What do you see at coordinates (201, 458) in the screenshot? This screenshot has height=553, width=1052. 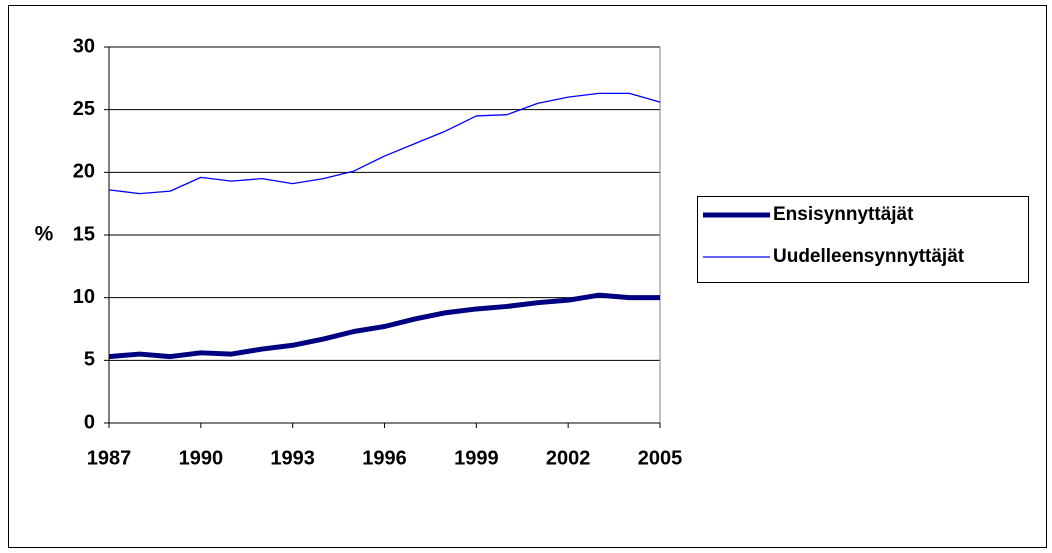 I see `x-tick-label: 1990` at bounding box center [201, 458].